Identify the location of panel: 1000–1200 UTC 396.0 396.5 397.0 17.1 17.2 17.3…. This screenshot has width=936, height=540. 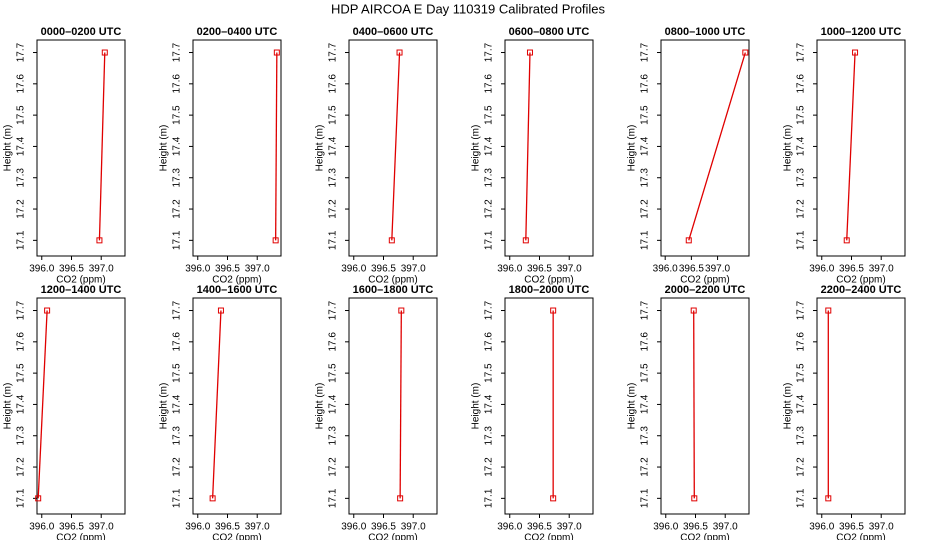
(844, 156).